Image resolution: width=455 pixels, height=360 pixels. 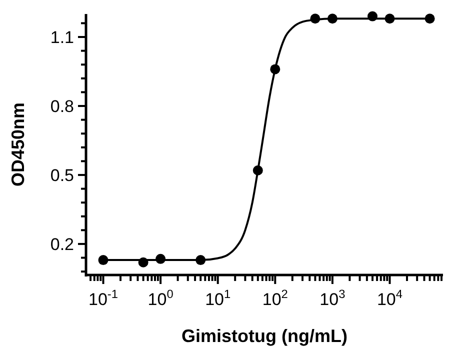 What do you see at coordinates (103, 298) in the screenshot?
I see `x-tick-label: 10$^{-1}$` at bounding box center [103, 298].